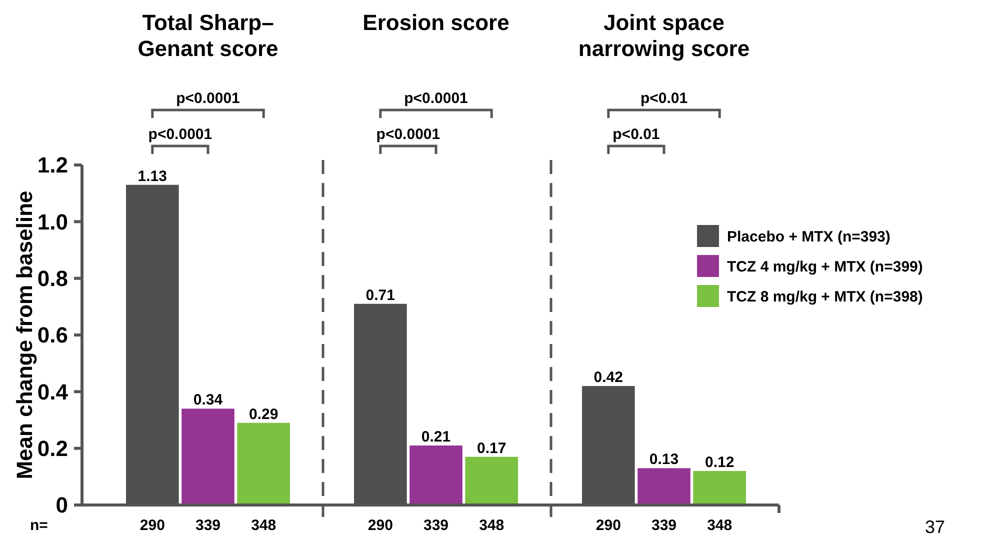 The image size is (985, 537). Describe the element at coordinates (52, 221) in the screenshot. I see `y-tick-label: 1.0` at that location.